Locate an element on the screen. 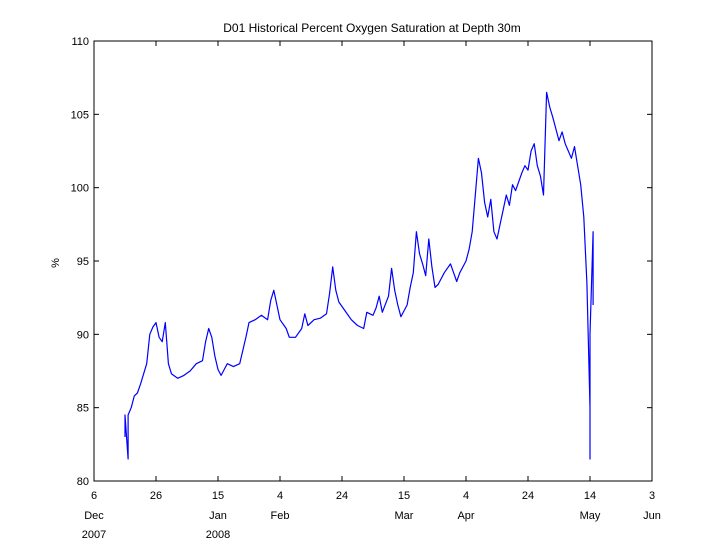  x-month-label: May is located at coordinates (590, 516).